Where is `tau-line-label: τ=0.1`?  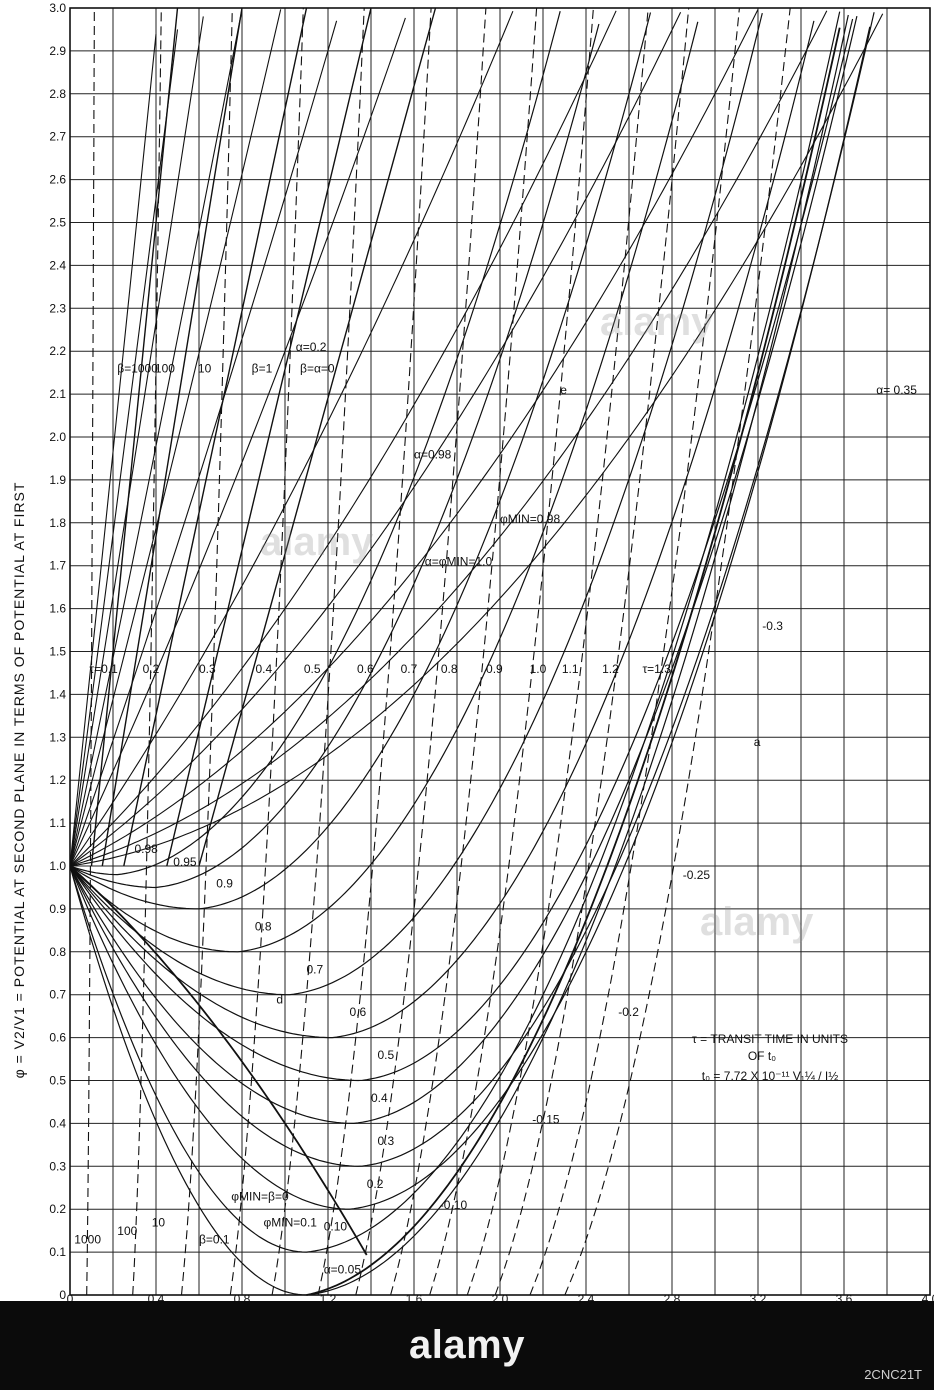 tau-line-label: τ=0.1 is located at coordinates (103, 669).